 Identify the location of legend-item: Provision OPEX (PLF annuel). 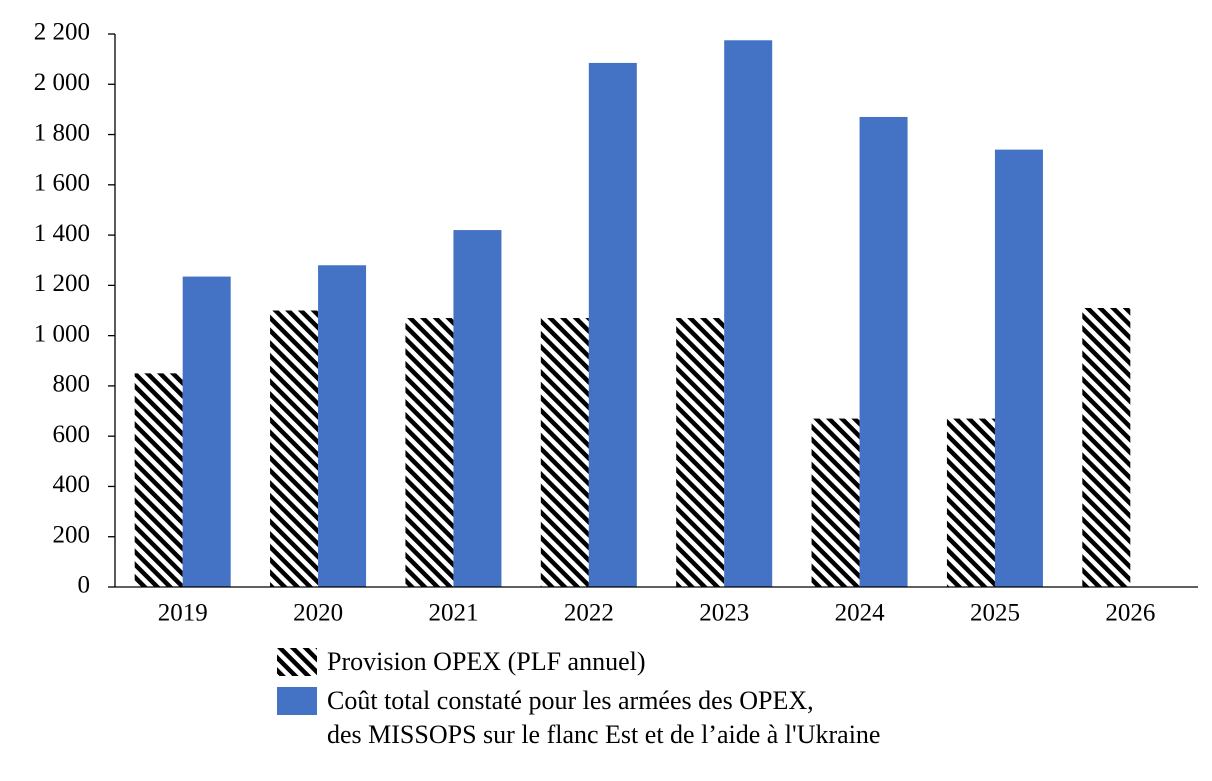
(578, 663).